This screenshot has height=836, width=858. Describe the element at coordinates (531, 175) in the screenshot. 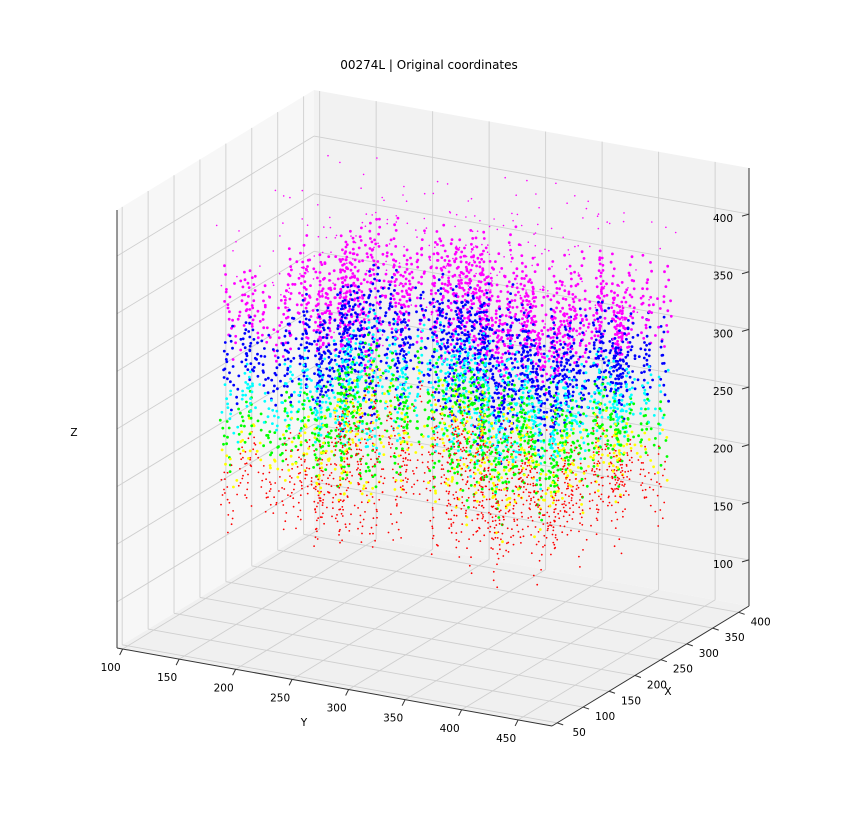

I see `grid-line-z-left-wall` at that location.